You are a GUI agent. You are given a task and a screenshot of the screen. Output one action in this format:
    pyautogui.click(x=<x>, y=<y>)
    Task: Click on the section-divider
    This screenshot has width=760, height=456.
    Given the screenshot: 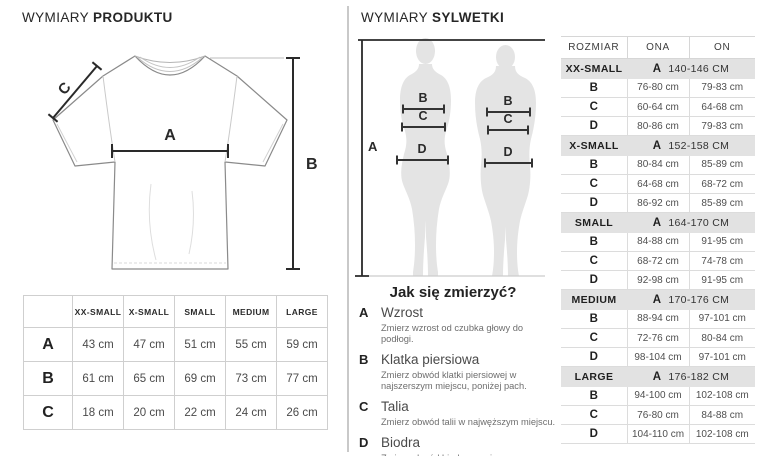 What is the action you would take?
    pyautogui.click(x=348, y=229)
    